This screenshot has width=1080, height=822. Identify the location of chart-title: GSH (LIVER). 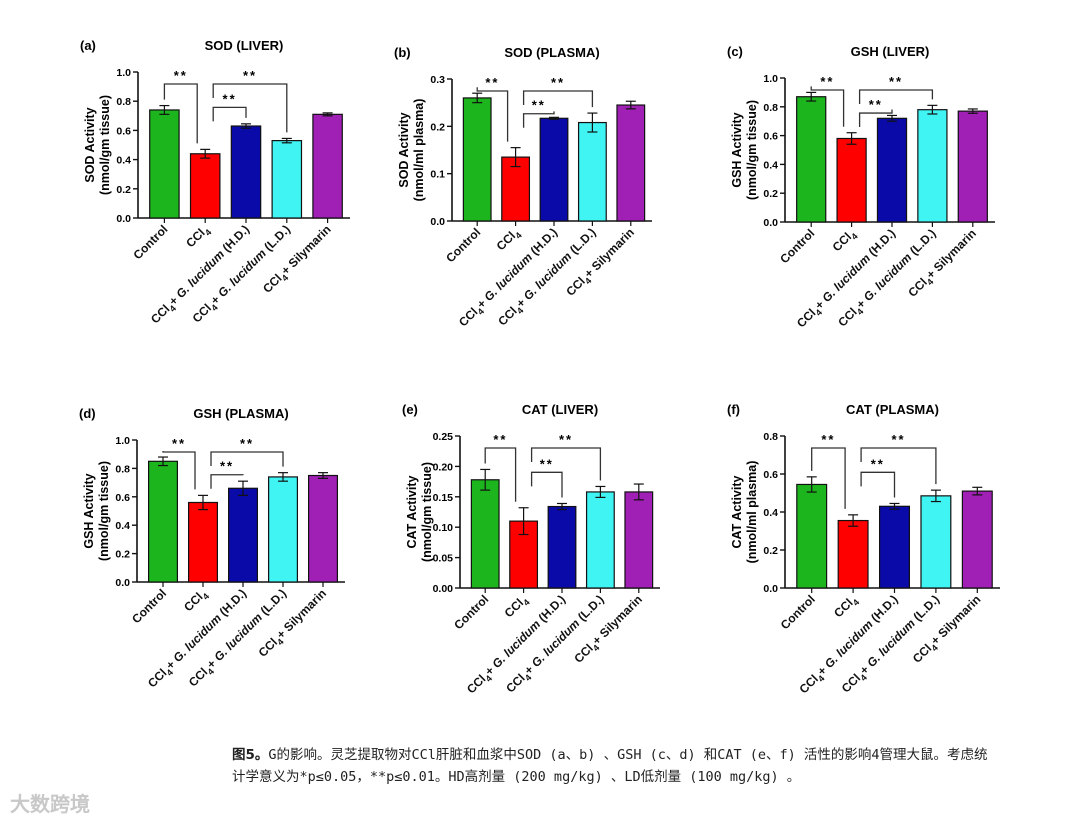
(890, 51).